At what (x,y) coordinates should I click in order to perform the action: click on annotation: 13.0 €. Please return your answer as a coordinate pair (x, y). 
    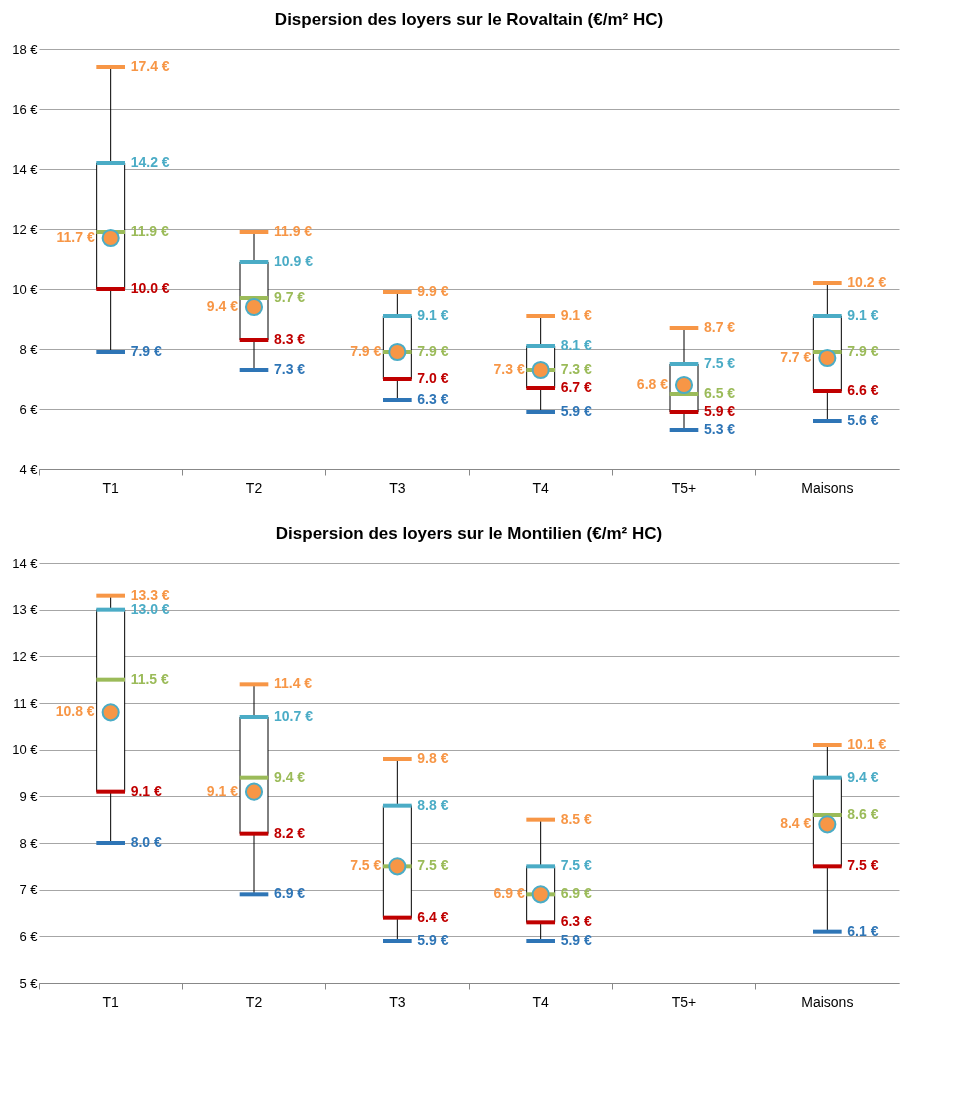
    Looking at the image, I should click on (150, 608).